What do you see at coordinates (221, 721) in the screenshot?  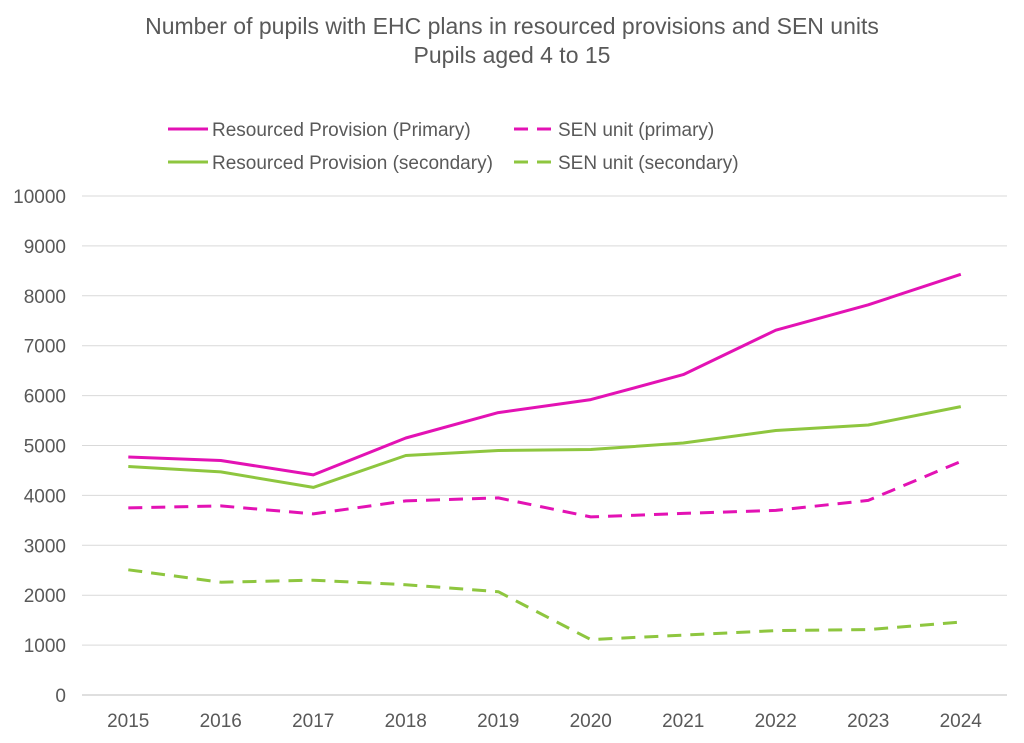 I see `x-tick-label: 2016` at bounding box center [221, 721].